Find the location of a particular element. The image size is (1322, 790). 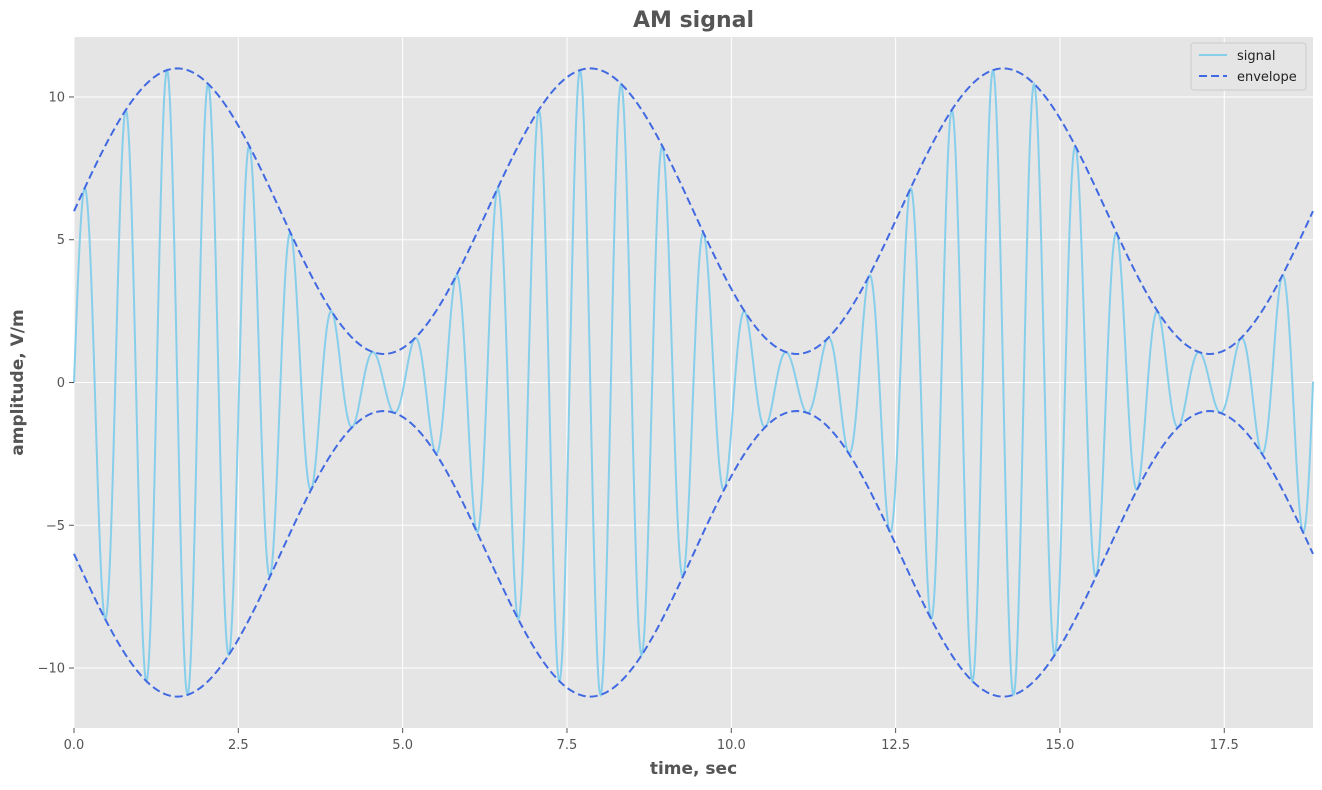

x-axis-label: time, sec is located at coordinates (693, 769).